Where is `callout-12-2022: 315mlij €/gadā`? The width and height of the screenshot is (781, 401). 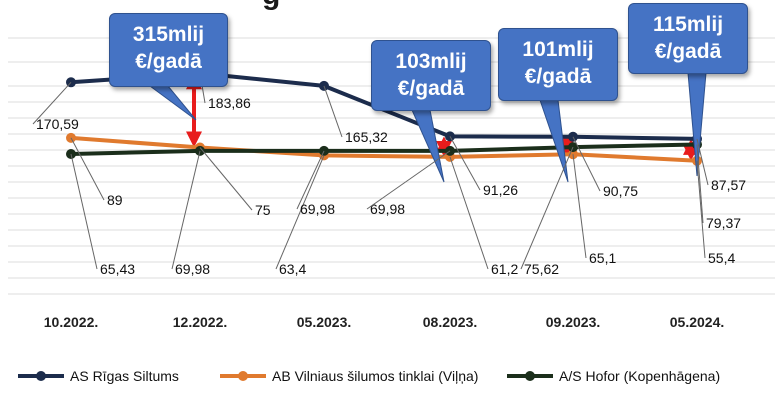
callout-12-2022: 315mlij €/gadā is located at coordinates (168, 50).